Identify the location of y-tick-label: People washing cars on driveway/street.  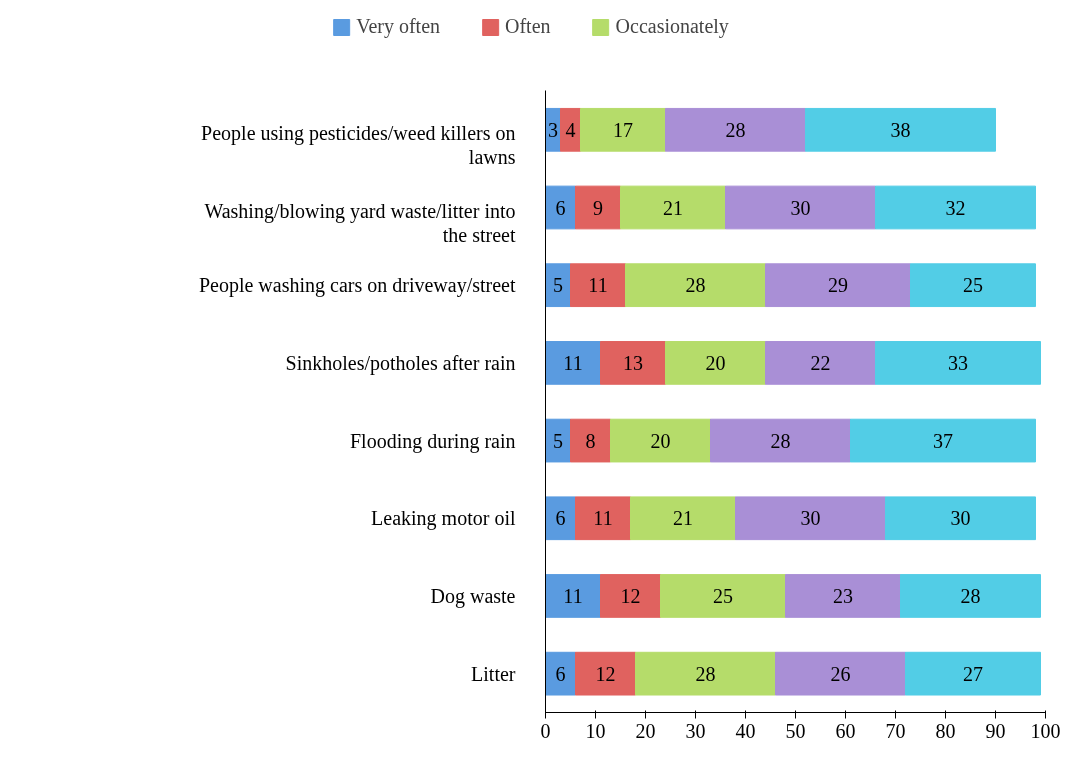
(357, 286).